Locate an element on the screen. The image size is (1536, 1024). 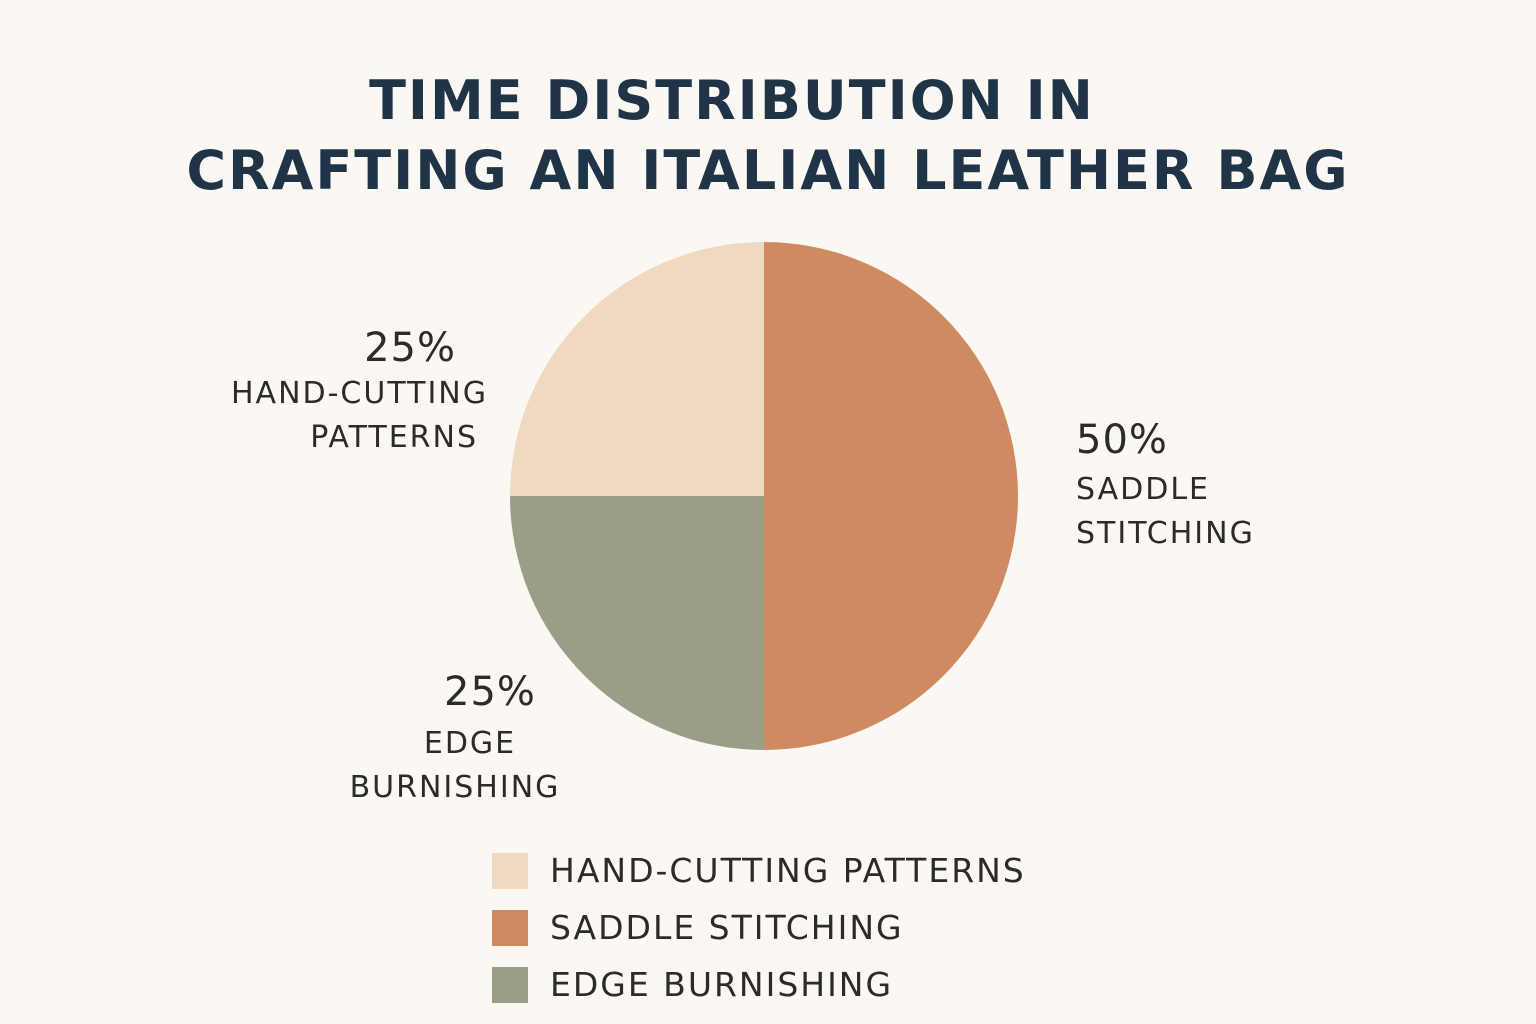
pie-slice-saddle-stitching is located at coordinates (891, 496).